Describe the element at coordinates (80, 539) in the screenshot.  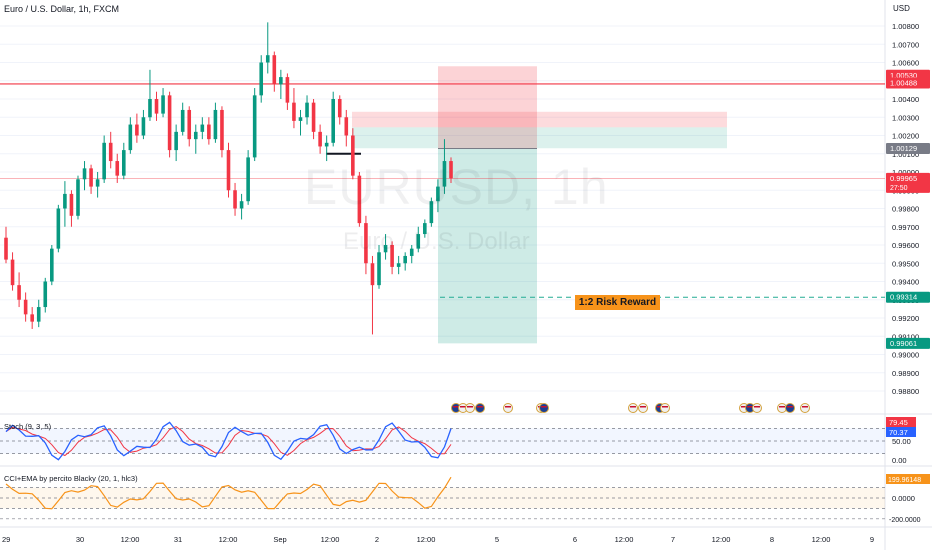
I see `time-label: 30` at that location.